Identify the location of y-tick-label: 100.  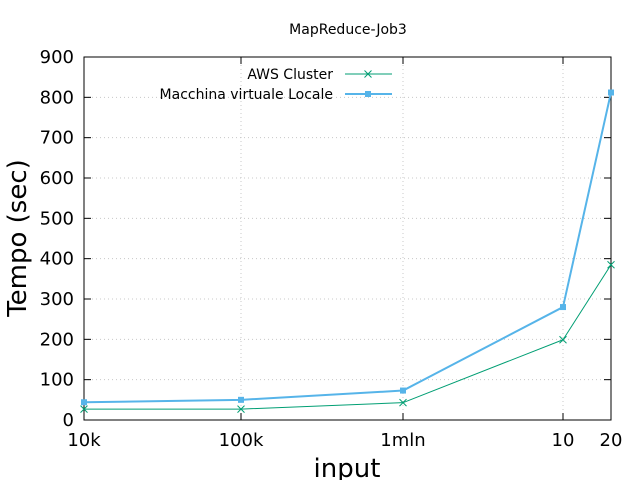
(57, 380).